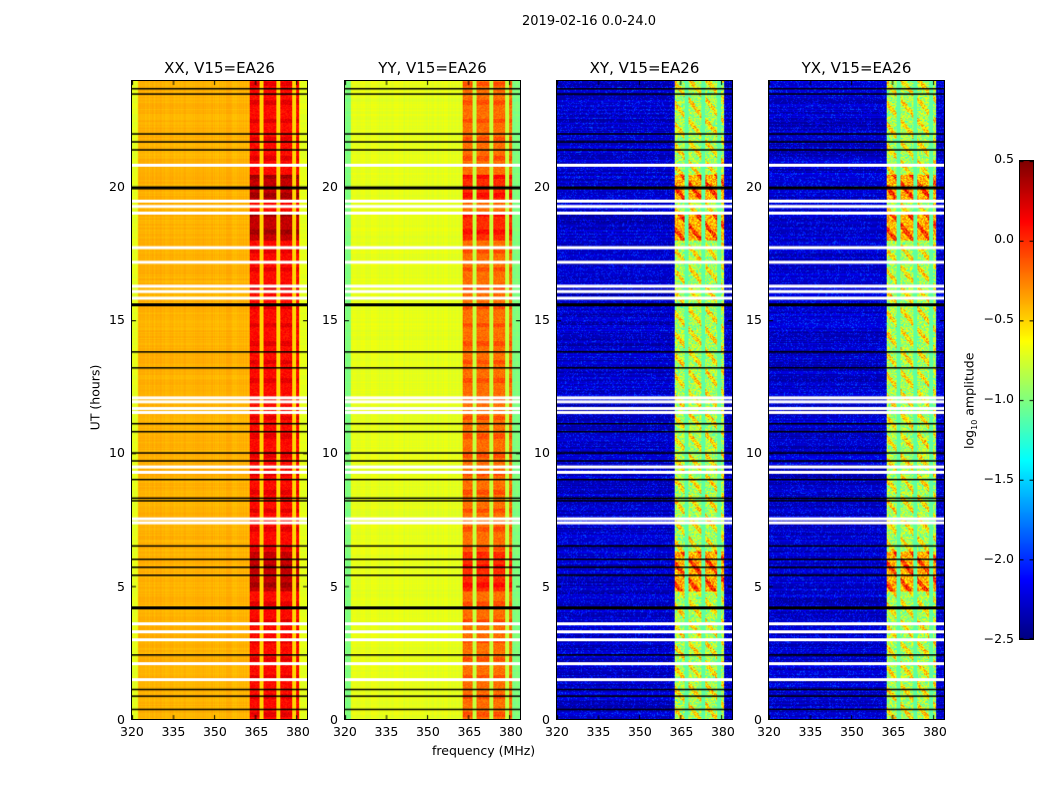 This screenshot has width=1050, height=800. Describe the element at coordinates (432, 68) in the screenshot. I see `panel-title-yy: YY, V15=EA26` at that location.